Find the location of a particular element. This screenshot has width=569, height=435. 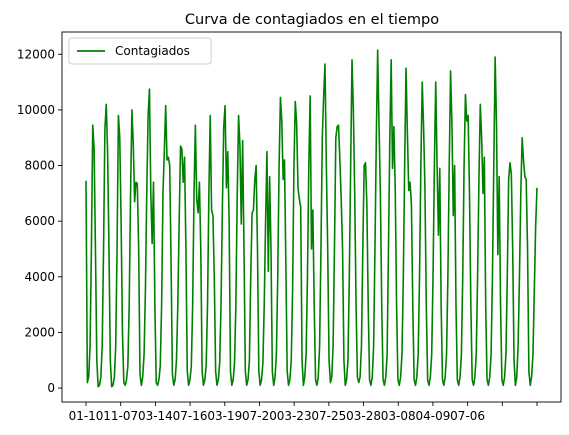

y-tick-label: 6000 is located at coordinates (39, 221).